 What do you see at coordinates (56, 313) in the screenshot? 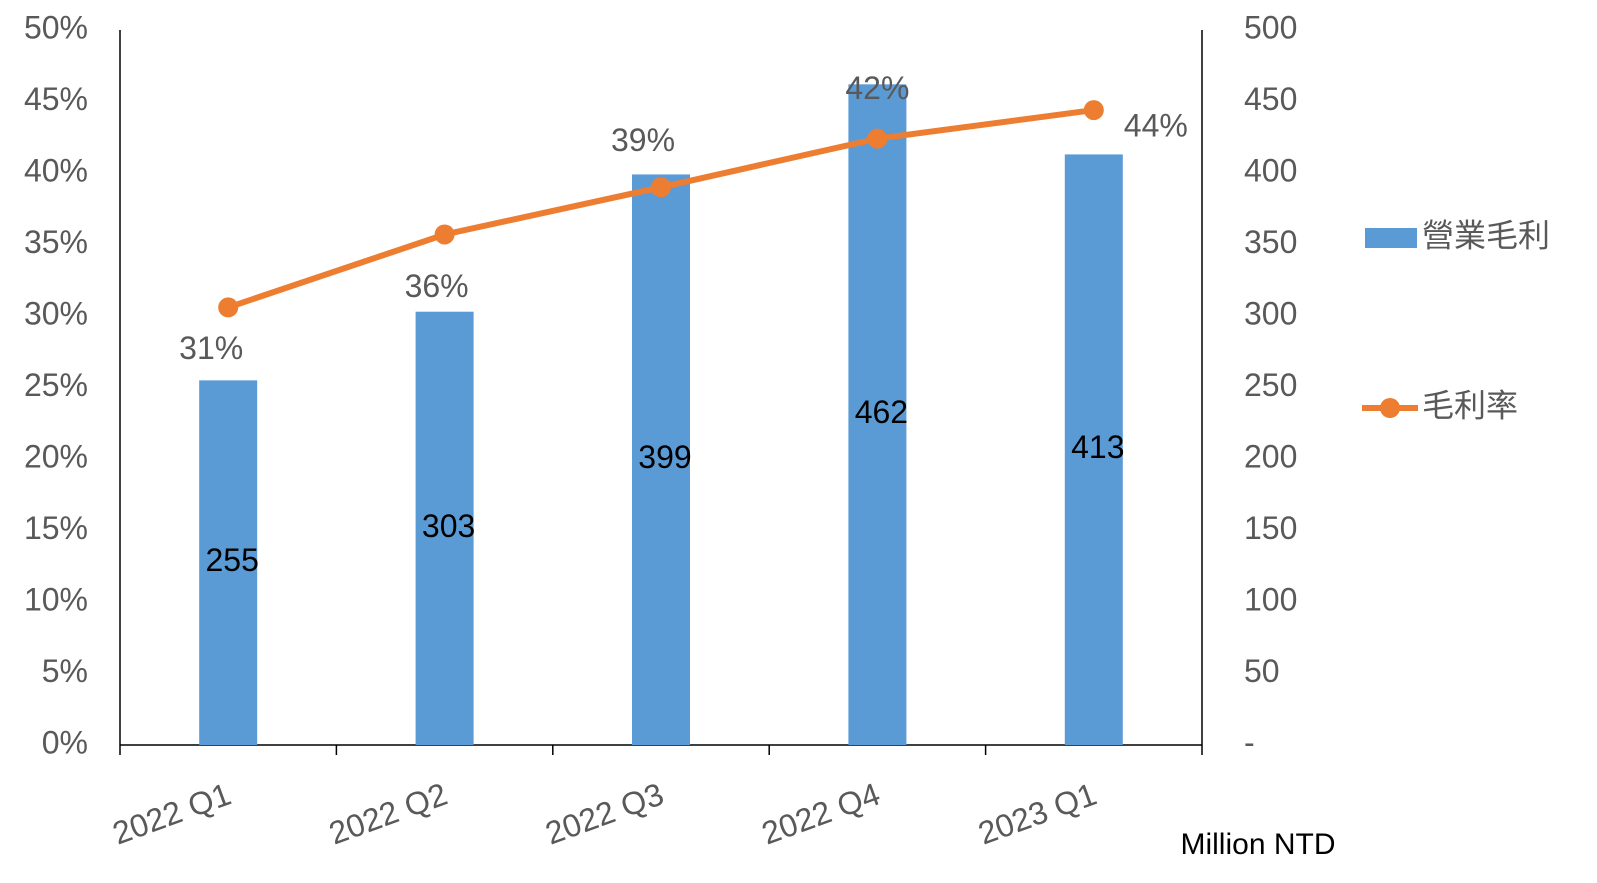
I see `y-tick-label: 30%` at bounding box center [56, 313].